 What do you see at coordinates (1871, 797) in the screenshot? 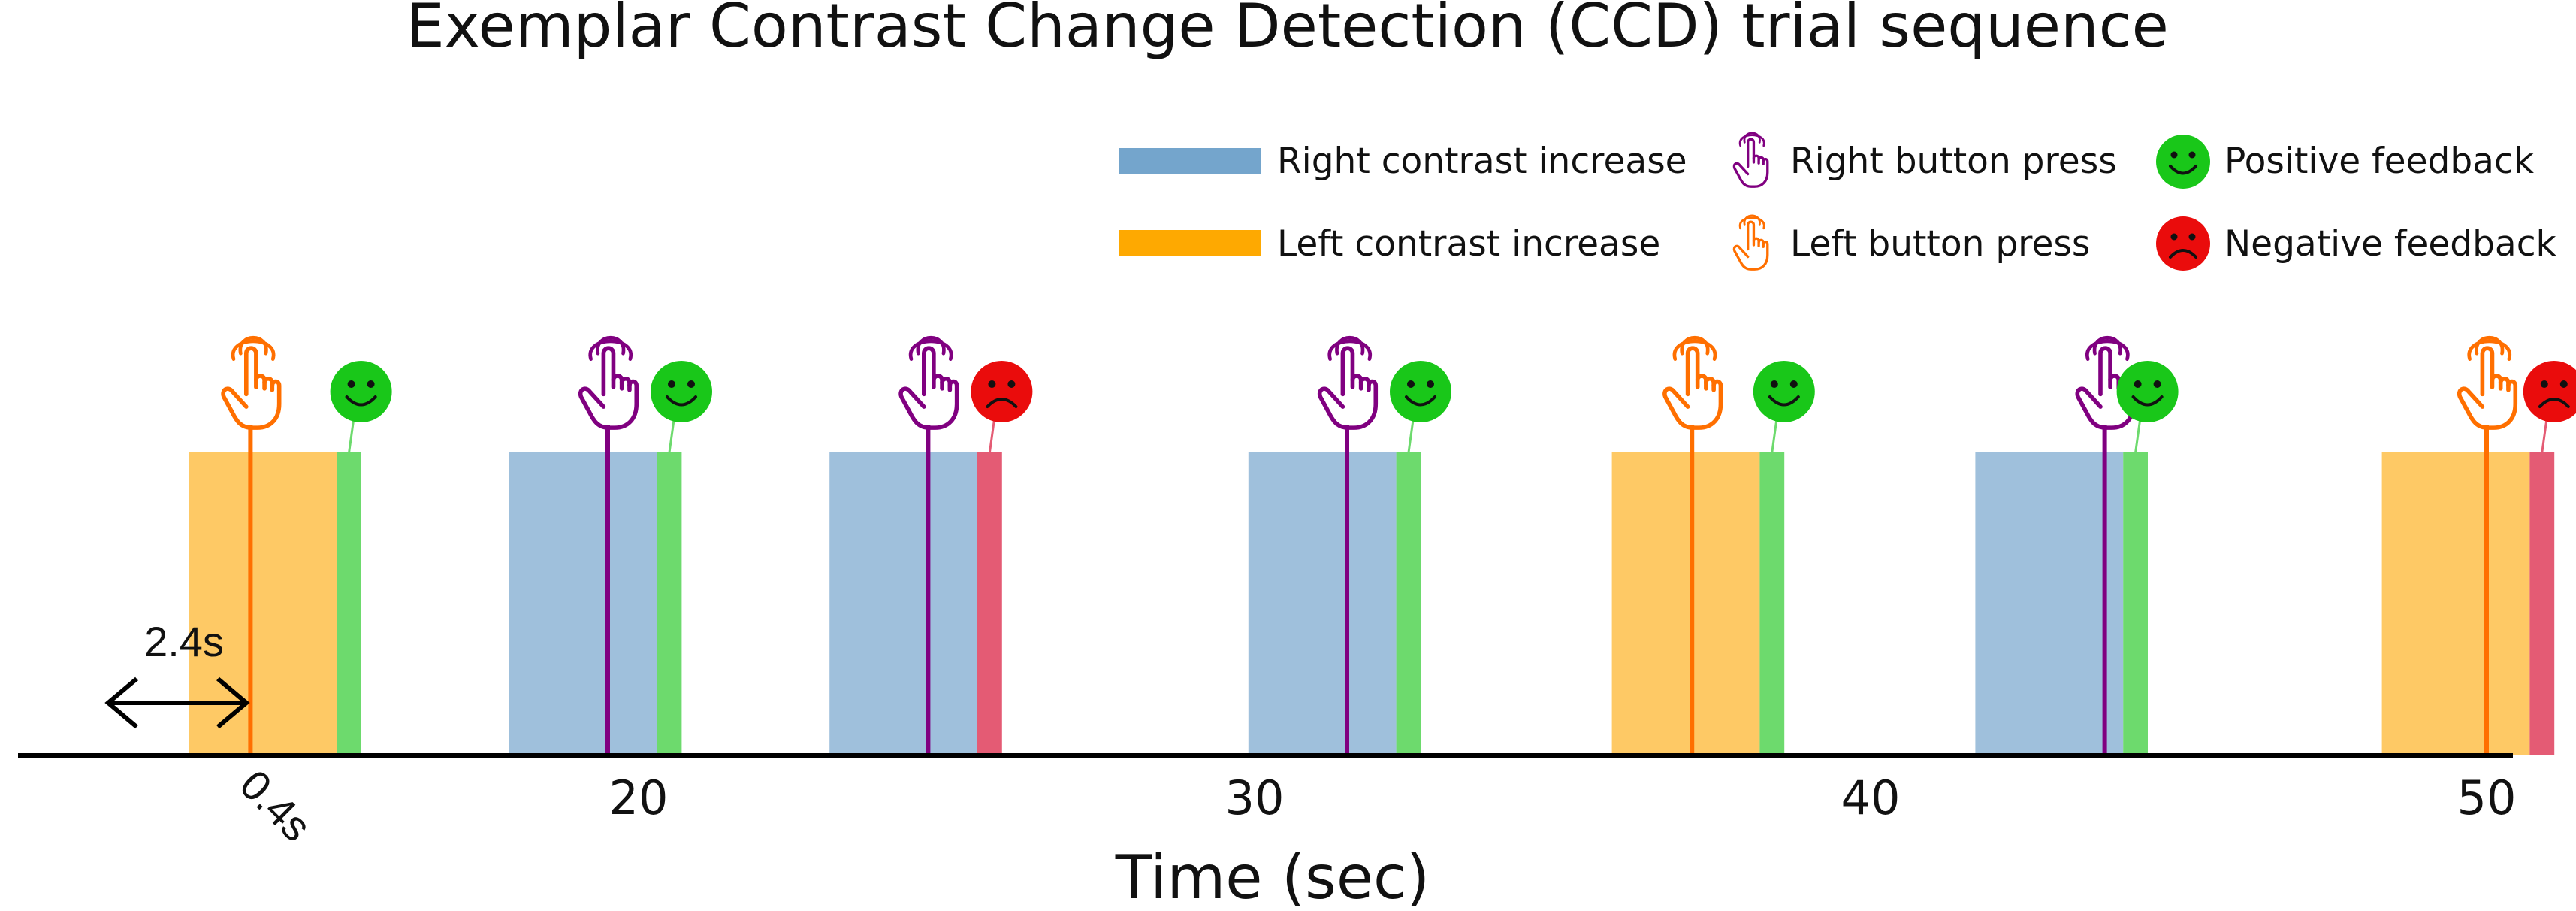
I see `x-tick-label: 40` at bounding box center [1871, 797].